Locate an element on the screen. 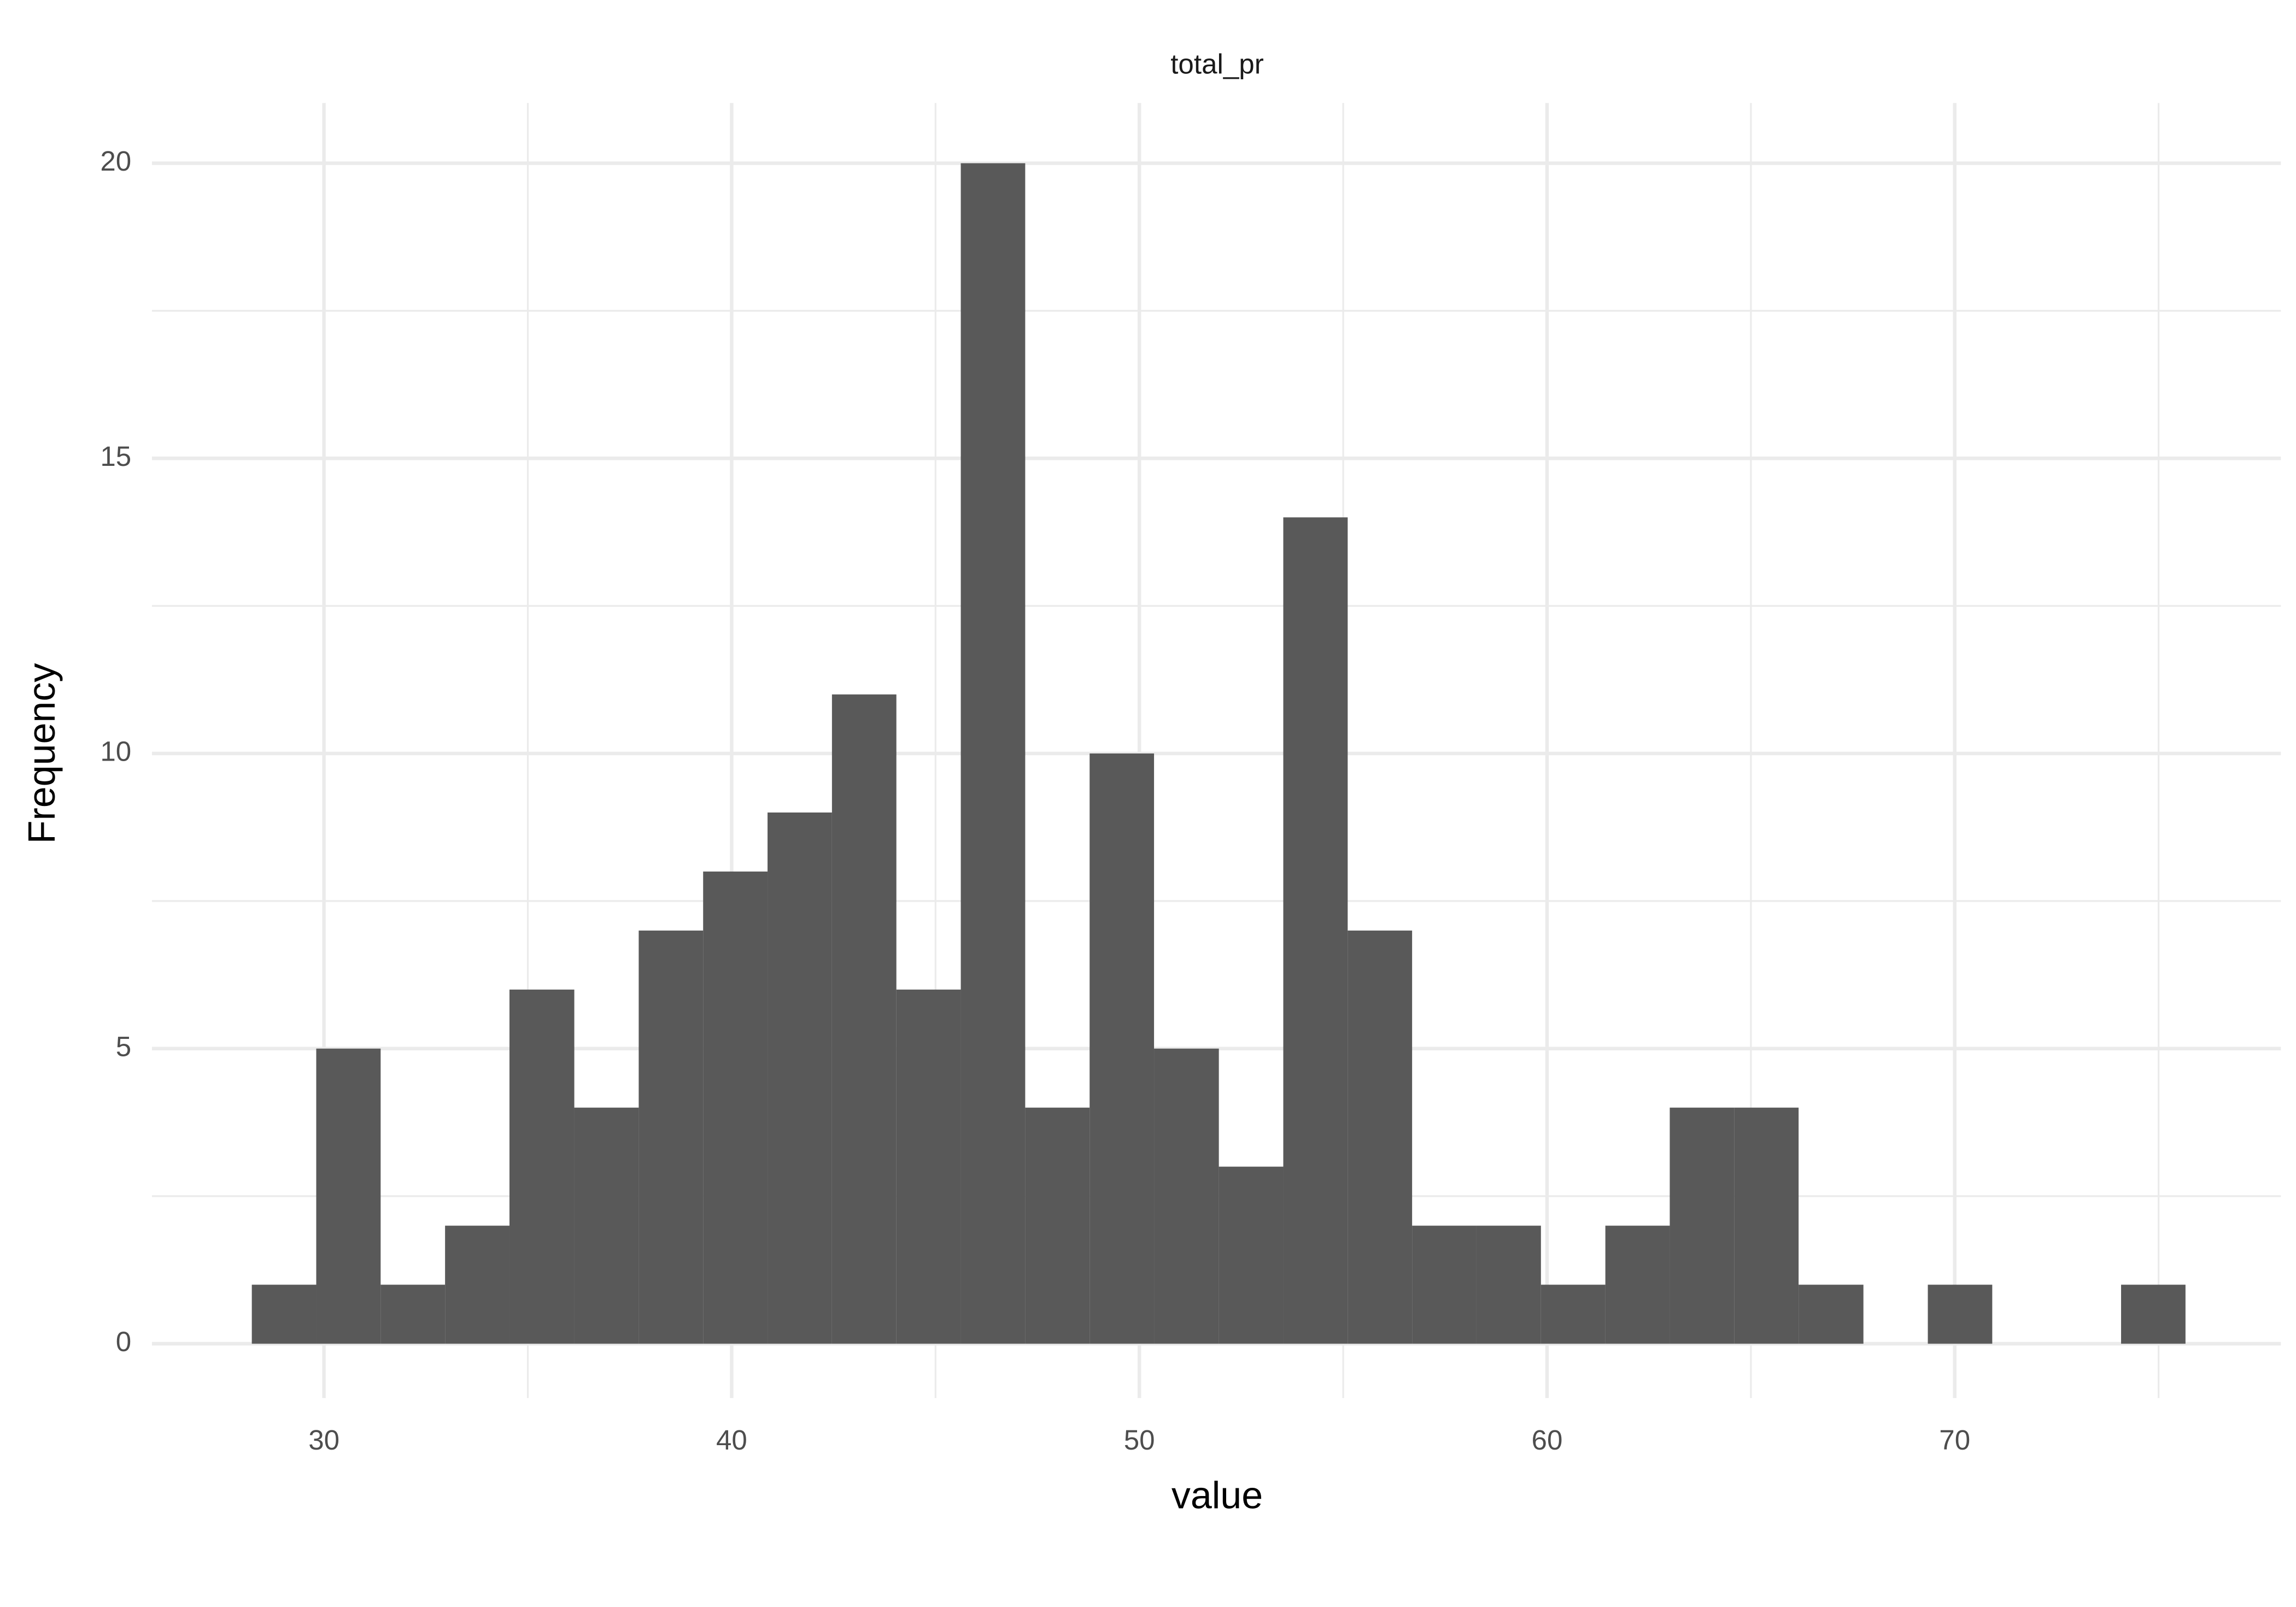 This screenshot has width=2296, height=1607. y-tick-label: 10 is located at coordinates (115, 751).